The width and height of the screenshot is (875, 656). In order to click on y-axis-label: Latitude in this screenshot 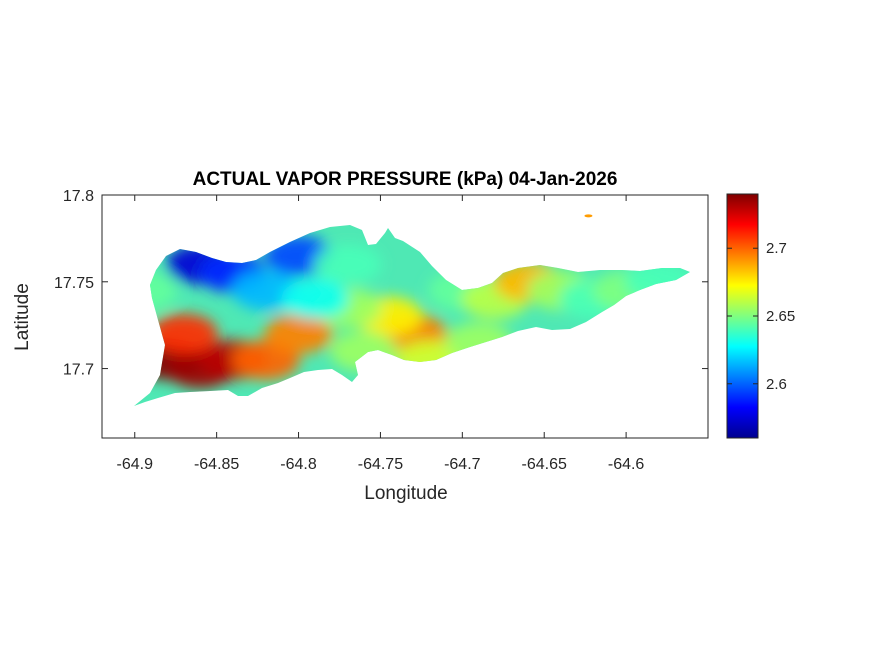, I will do `click(22, 317)`.